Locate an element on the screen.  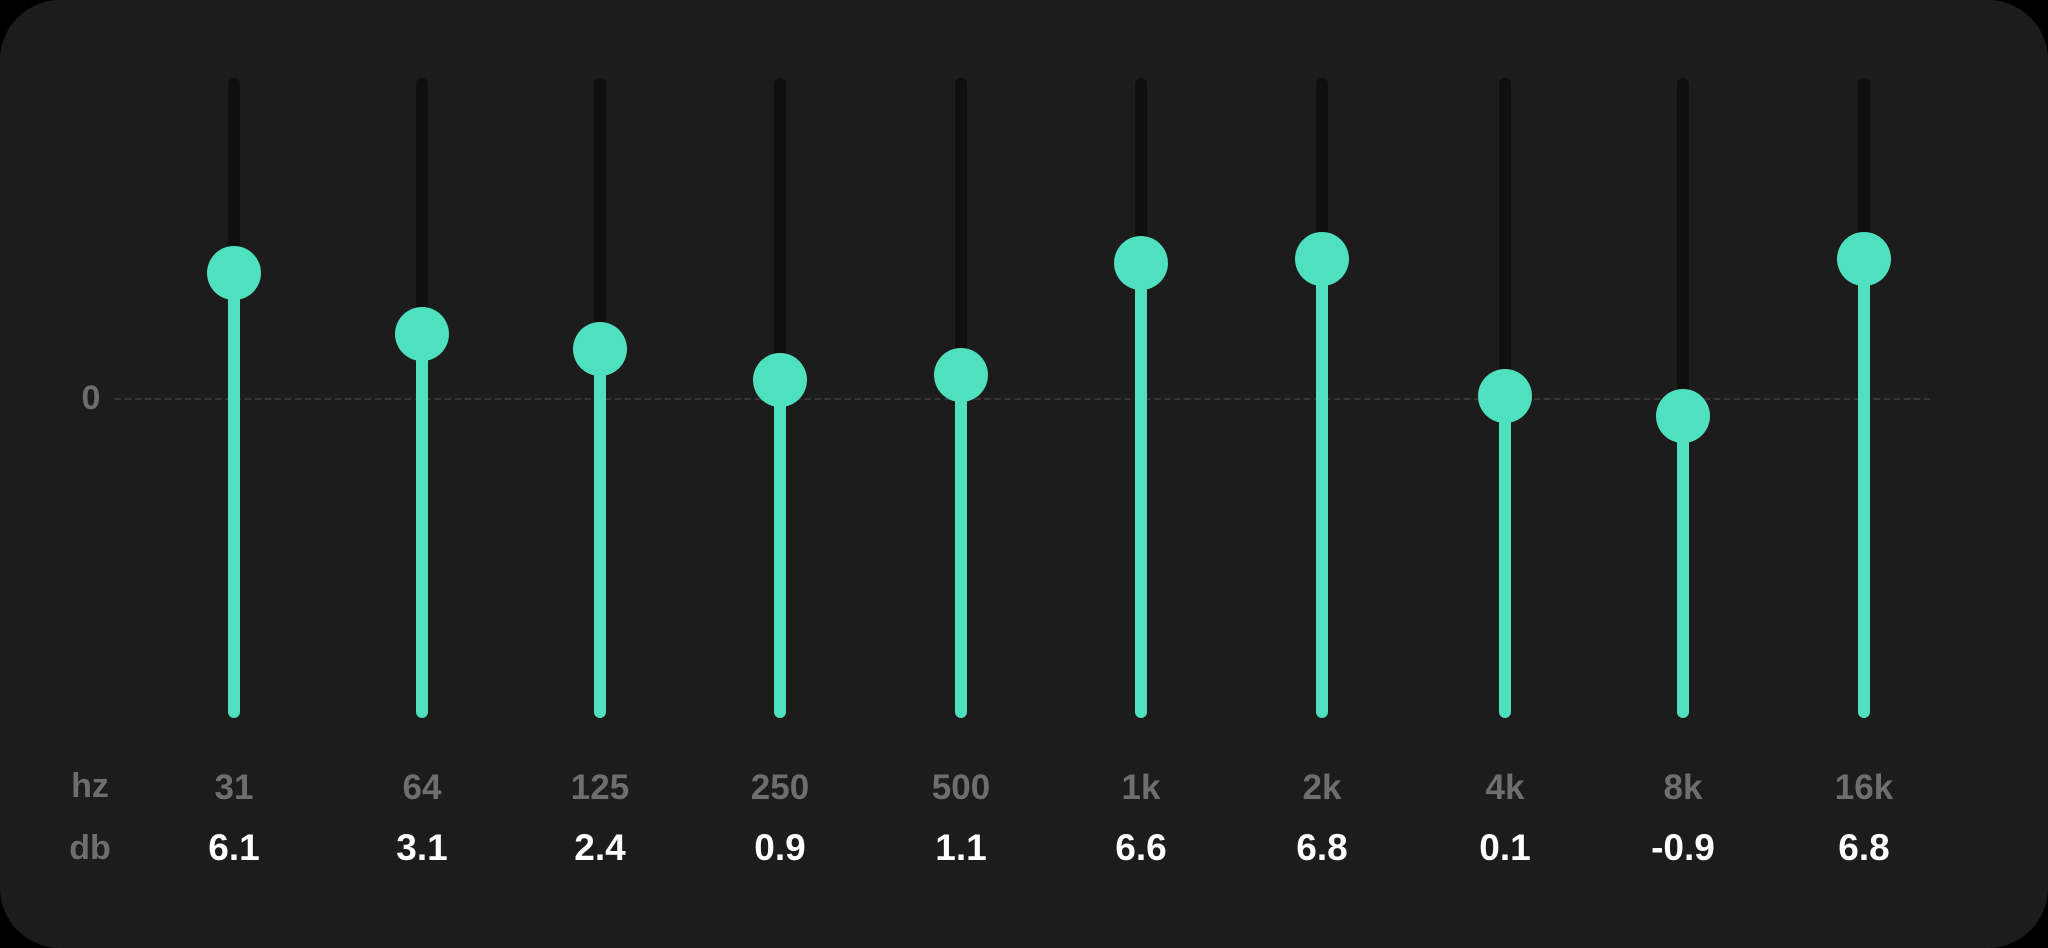
band-frequency-label: 16k is located at coordinates (1864, 787).